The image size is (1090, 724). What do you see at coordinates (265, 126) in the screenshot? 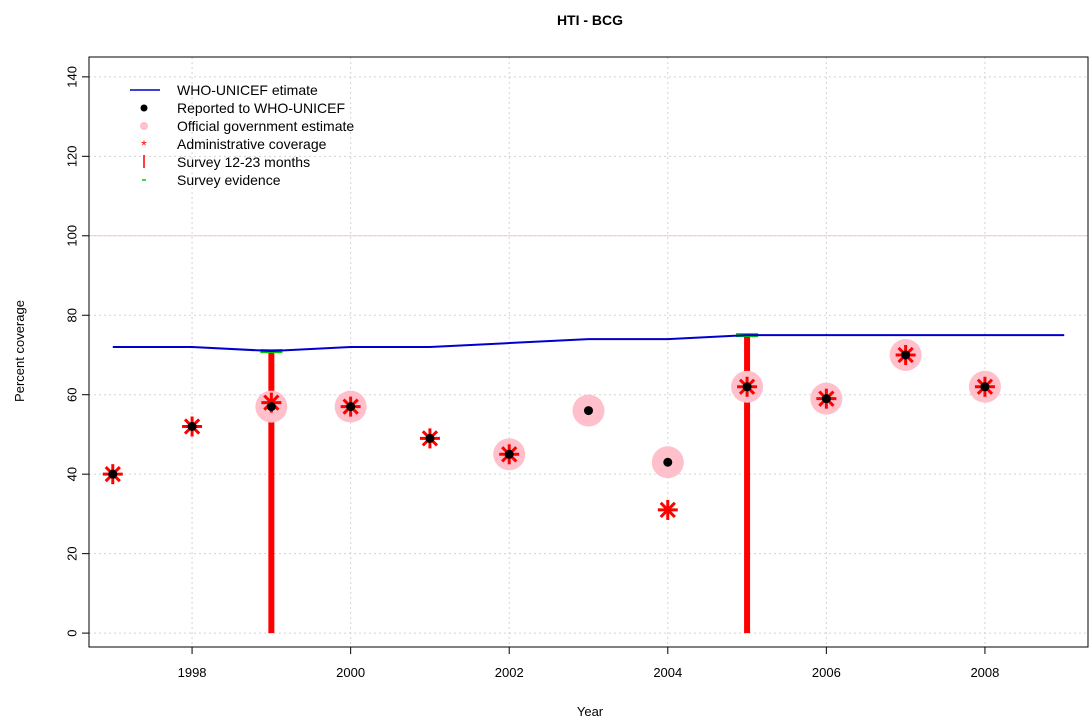
I see `legend-label: Official government estimate` at bounding box center [265, 126].